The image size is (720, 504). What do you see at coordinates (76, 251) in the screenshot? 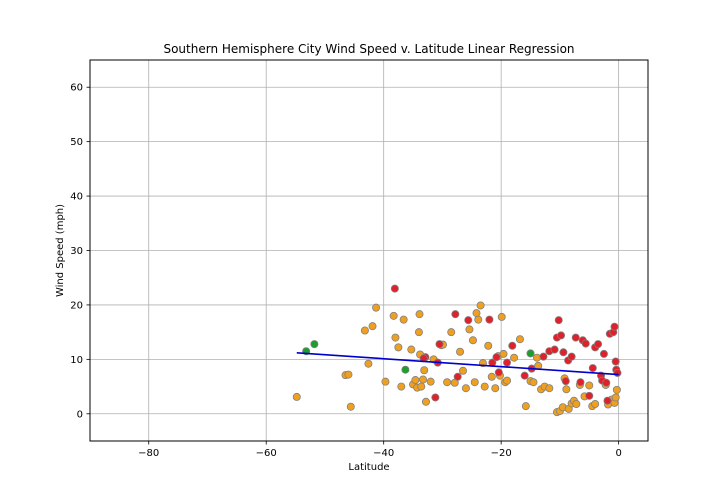
I see `y-tick-label: 30` at bounding box center [76, 251].